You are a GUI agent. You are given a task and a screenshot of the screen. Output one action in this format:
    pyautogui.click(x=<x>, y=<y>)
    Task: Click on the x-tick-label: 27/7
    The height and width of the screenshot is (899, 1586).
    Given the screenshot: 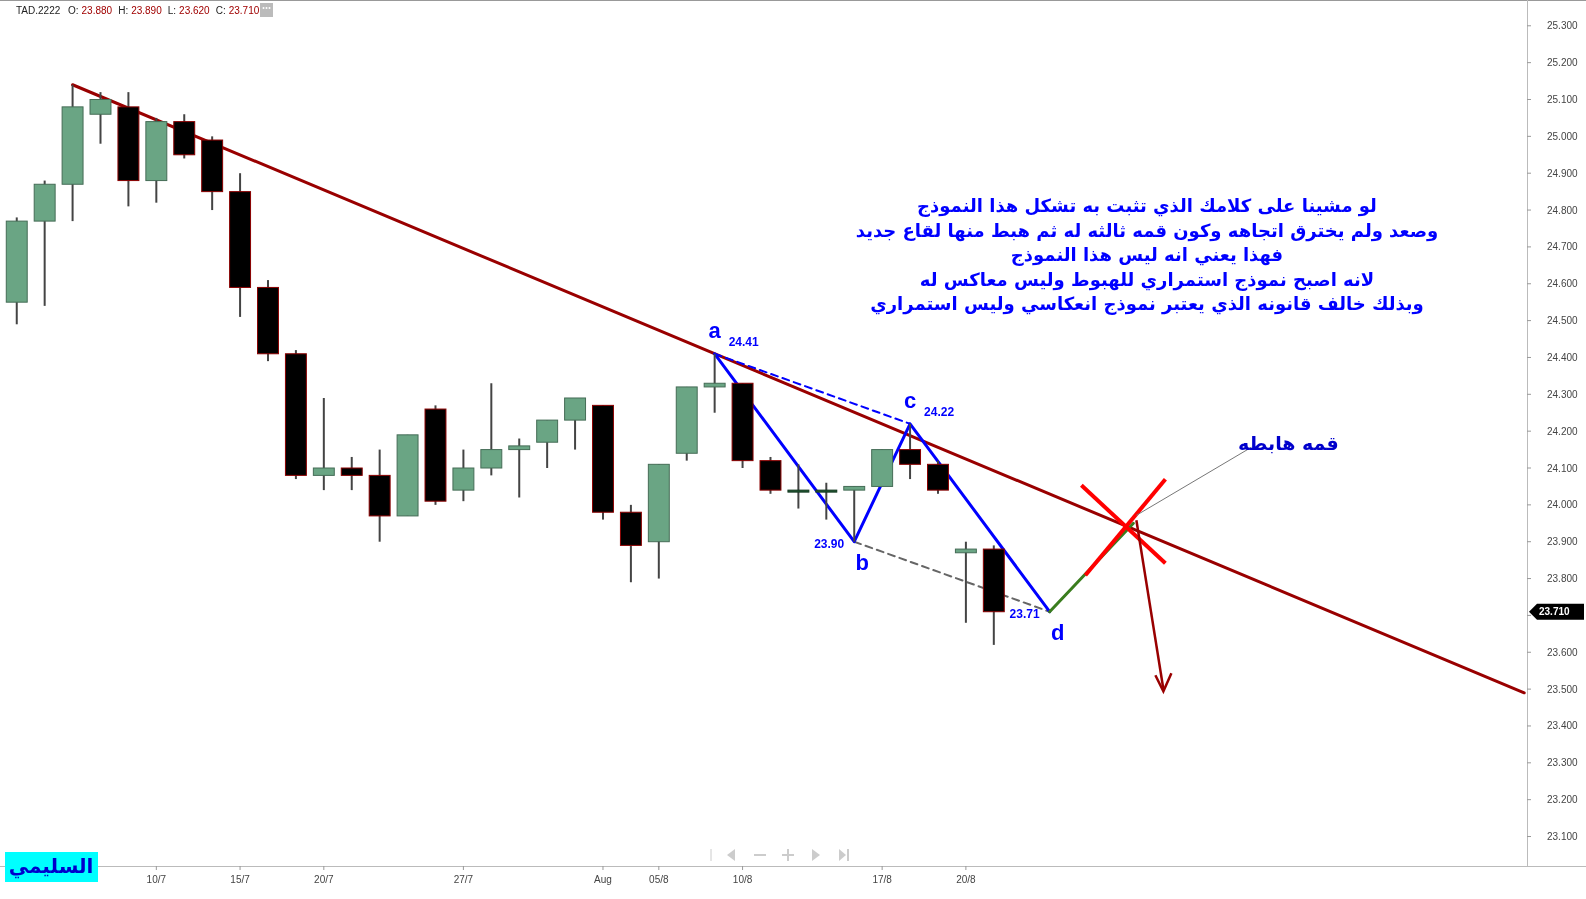 What is the action you would take?
    pyautogui.click(x=463, y=879)
    